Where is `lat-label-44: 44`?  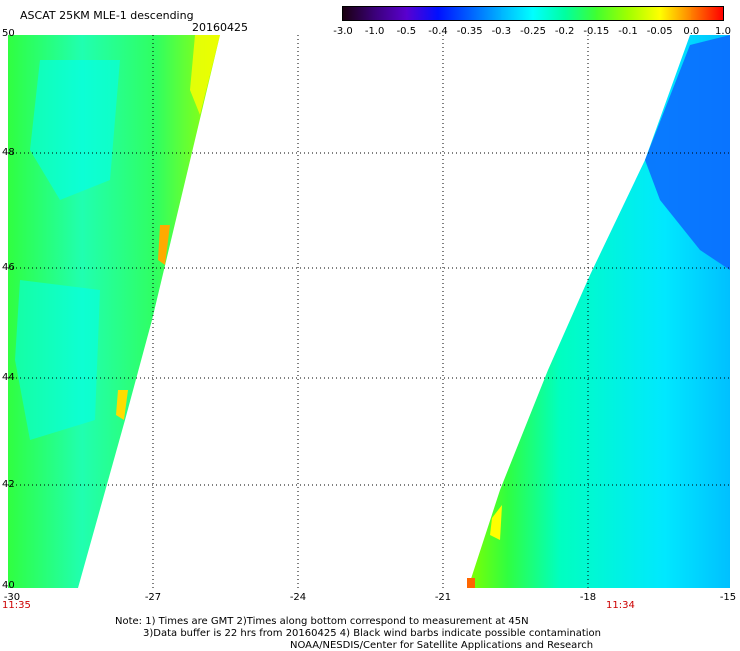 lat-label-44: 44 is located at coordinates (8, 377).